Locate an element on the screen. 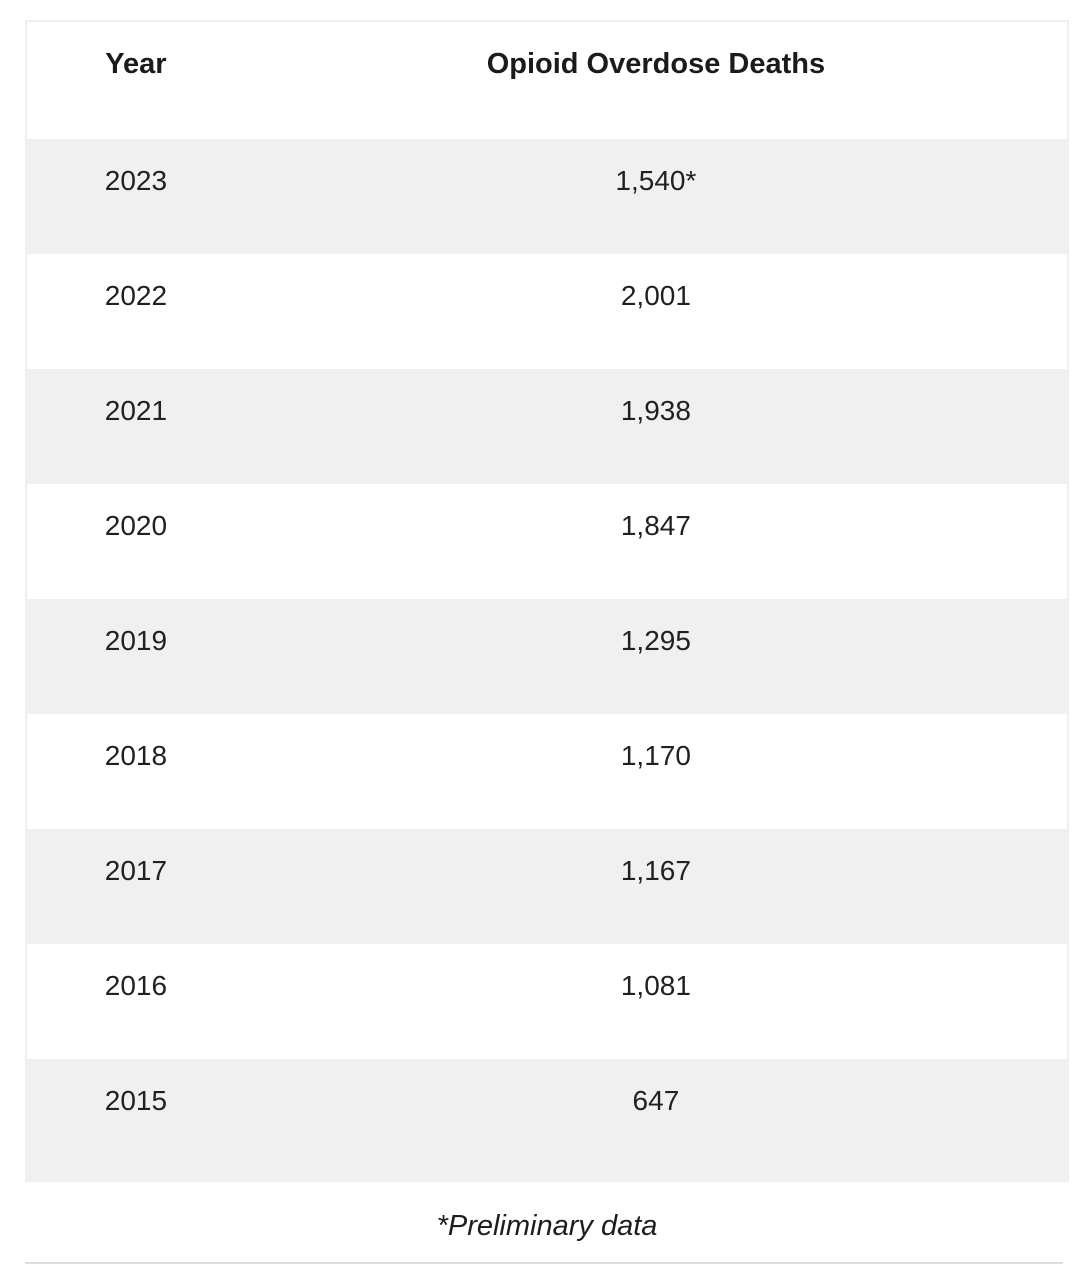  year-cell: 2018 is located at coordinates (136, 755).